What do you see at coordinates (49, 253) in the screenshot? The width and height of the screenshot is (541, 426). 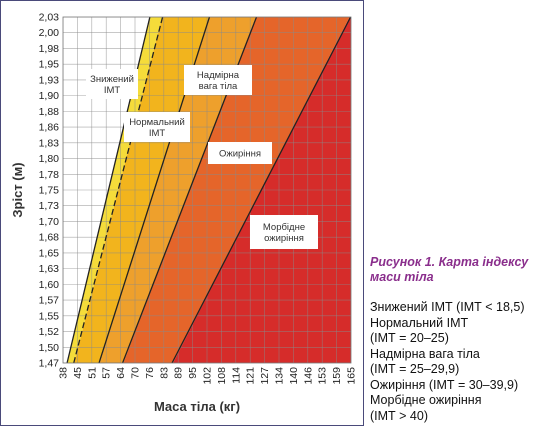 I see `y-tick-label: 1,65` at bounding box center [49, 253].